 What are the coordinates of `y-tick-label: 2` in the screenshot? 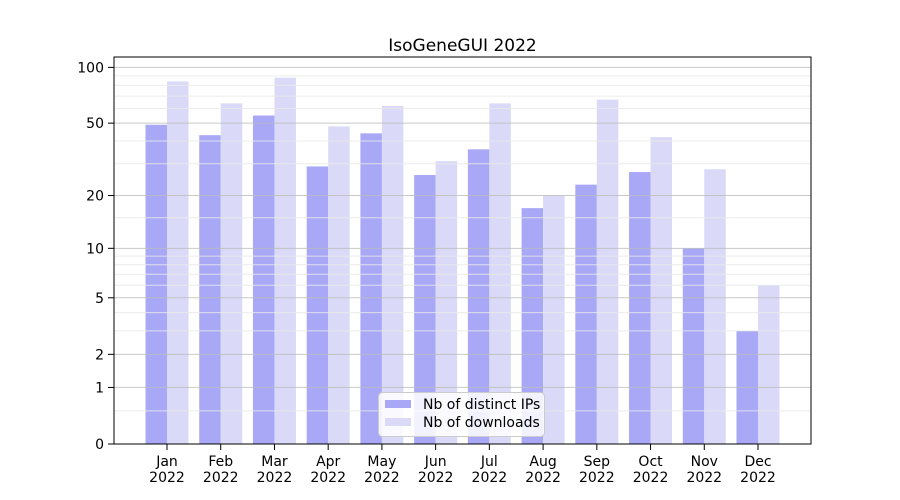 It's located at (99, 355).